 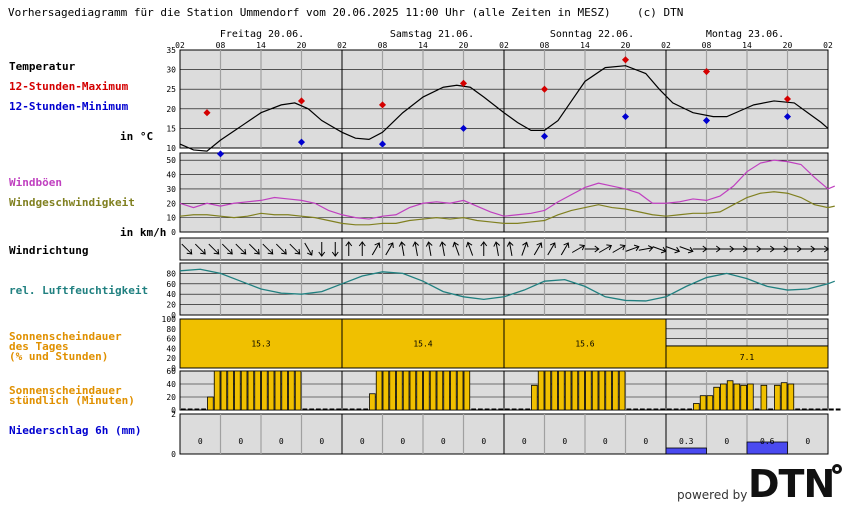 I want to click on hour-tick-label: 14, so click(x=747, y=45).